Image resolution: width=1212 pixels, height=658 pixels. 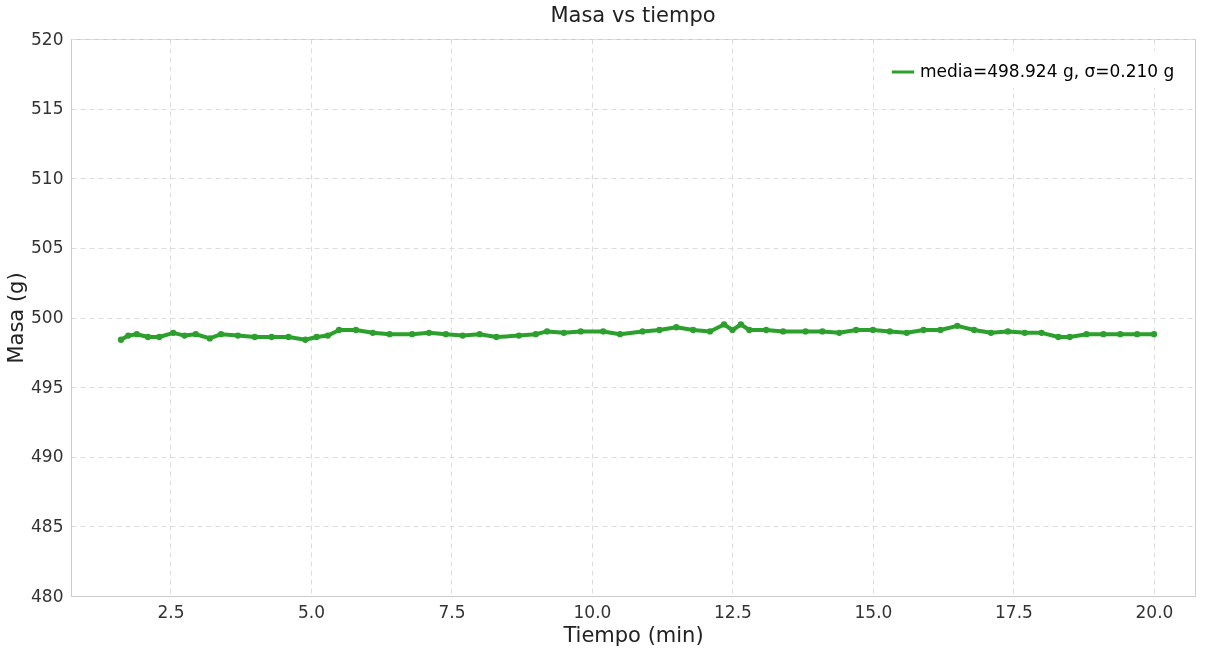 I want to click on chart-title: Masa vs tiempo, so click(x=633, y=15).